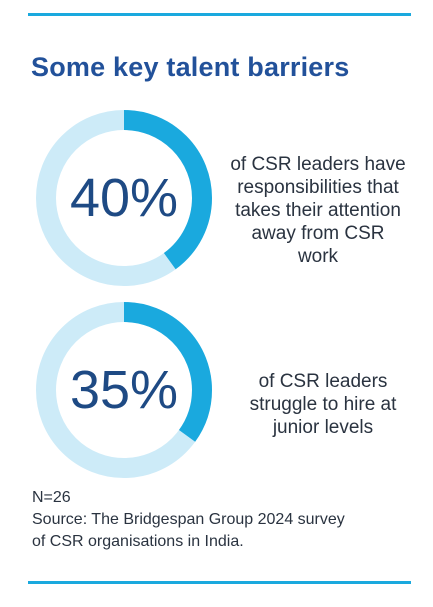  What do you see at coordinates (318, 233) in the screenshot?
I see `description-line: away from CSR` at bounding box center [318, 233].